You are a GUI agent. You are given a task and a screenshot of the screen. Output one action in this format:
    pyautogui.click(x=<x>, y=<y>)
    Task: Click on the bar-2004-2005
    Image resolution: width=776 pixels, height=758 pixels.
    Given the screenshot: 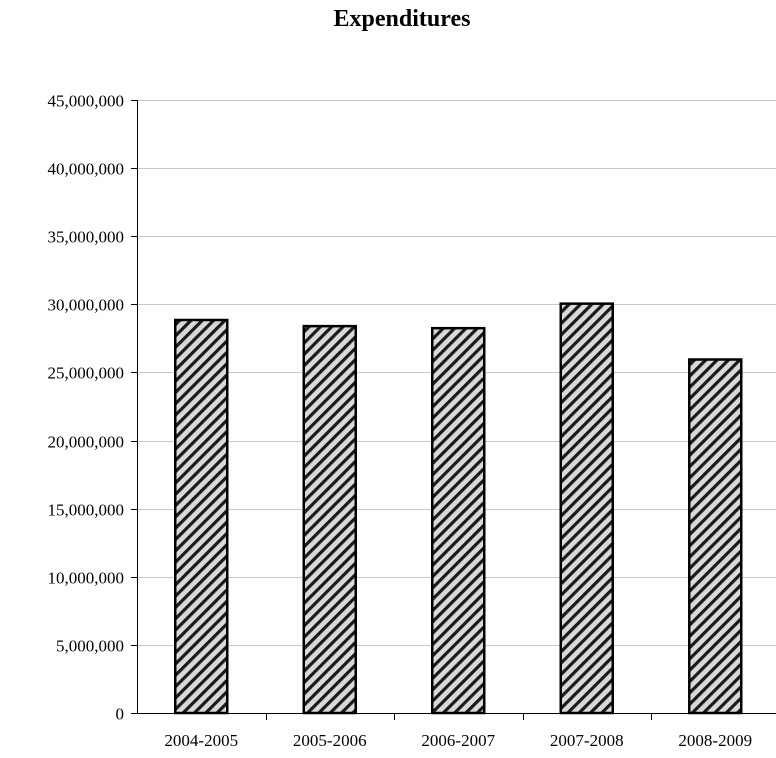 What is the action you would take?
    pyautogui.click(x=201, y=516)
    